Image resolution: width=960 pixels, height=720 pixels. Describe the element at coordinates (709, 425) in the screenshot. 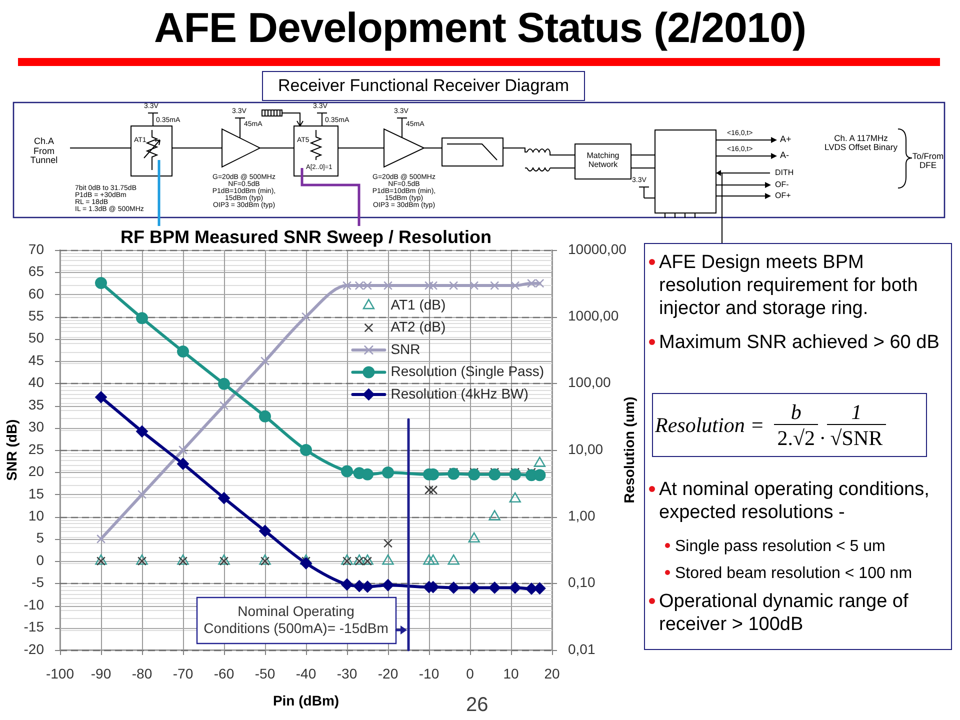

I see `text: Resolution =` at that location.